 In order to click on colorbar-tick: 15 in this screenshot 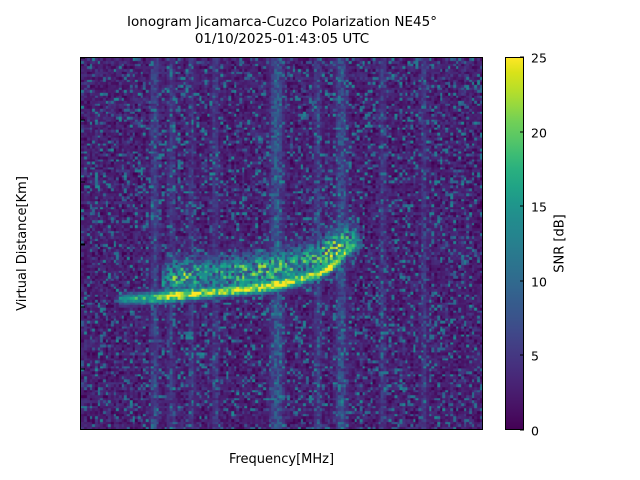, I will do `click(533, 206)`.